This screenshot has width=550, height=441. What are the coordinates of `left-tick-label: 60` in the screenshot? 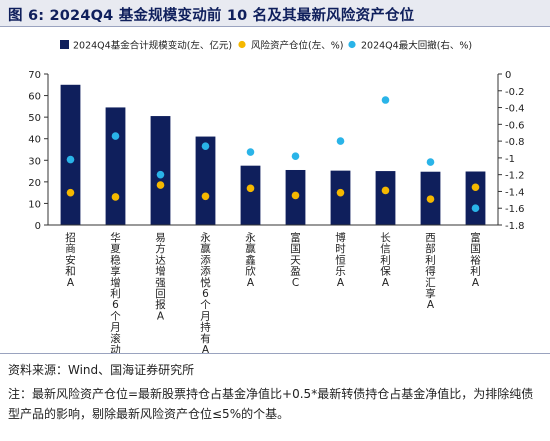 It's located at (34, 97).